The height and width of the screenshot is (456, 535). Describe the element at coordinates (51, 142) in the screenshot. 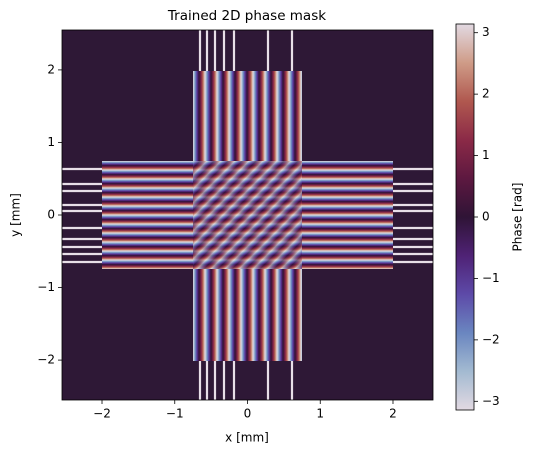

I see `y-tick-label: 1` at that location.